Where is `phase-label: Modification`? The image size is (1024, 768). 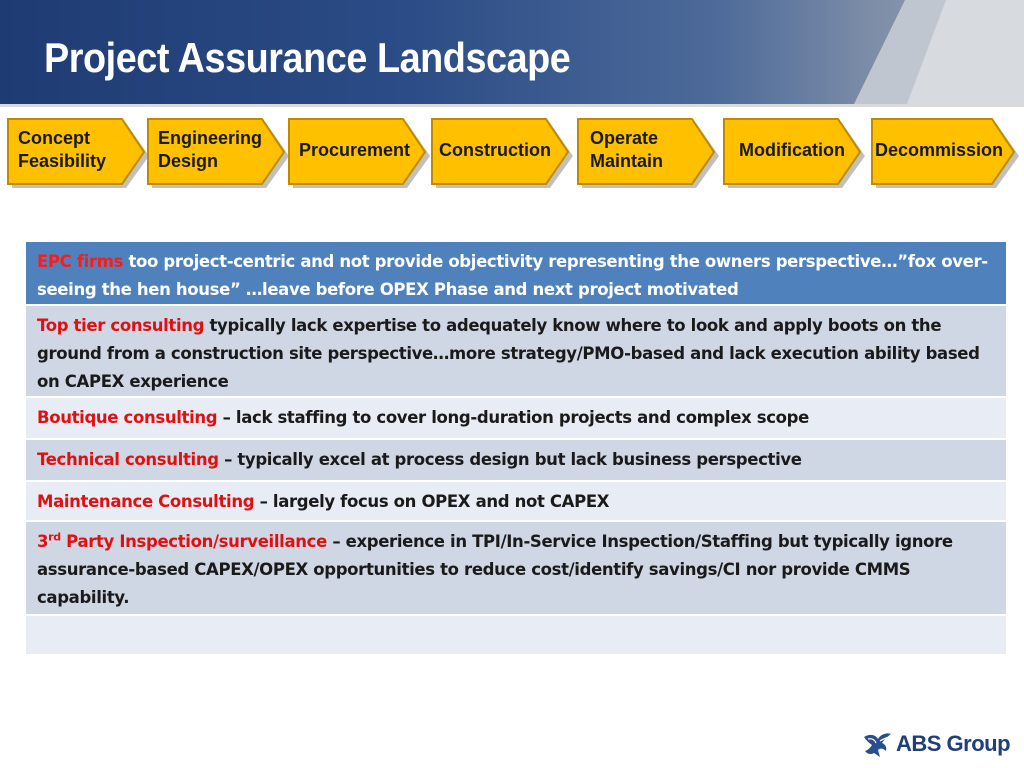
phase-label: Modification is located at coordinates (792, 149).